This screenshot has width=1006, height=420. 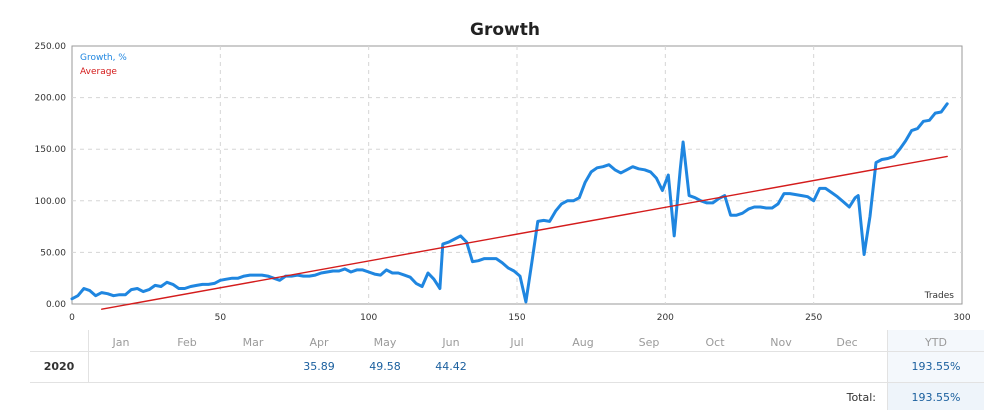 I want to click on total-label: Total:, so click(x=861, y=397).